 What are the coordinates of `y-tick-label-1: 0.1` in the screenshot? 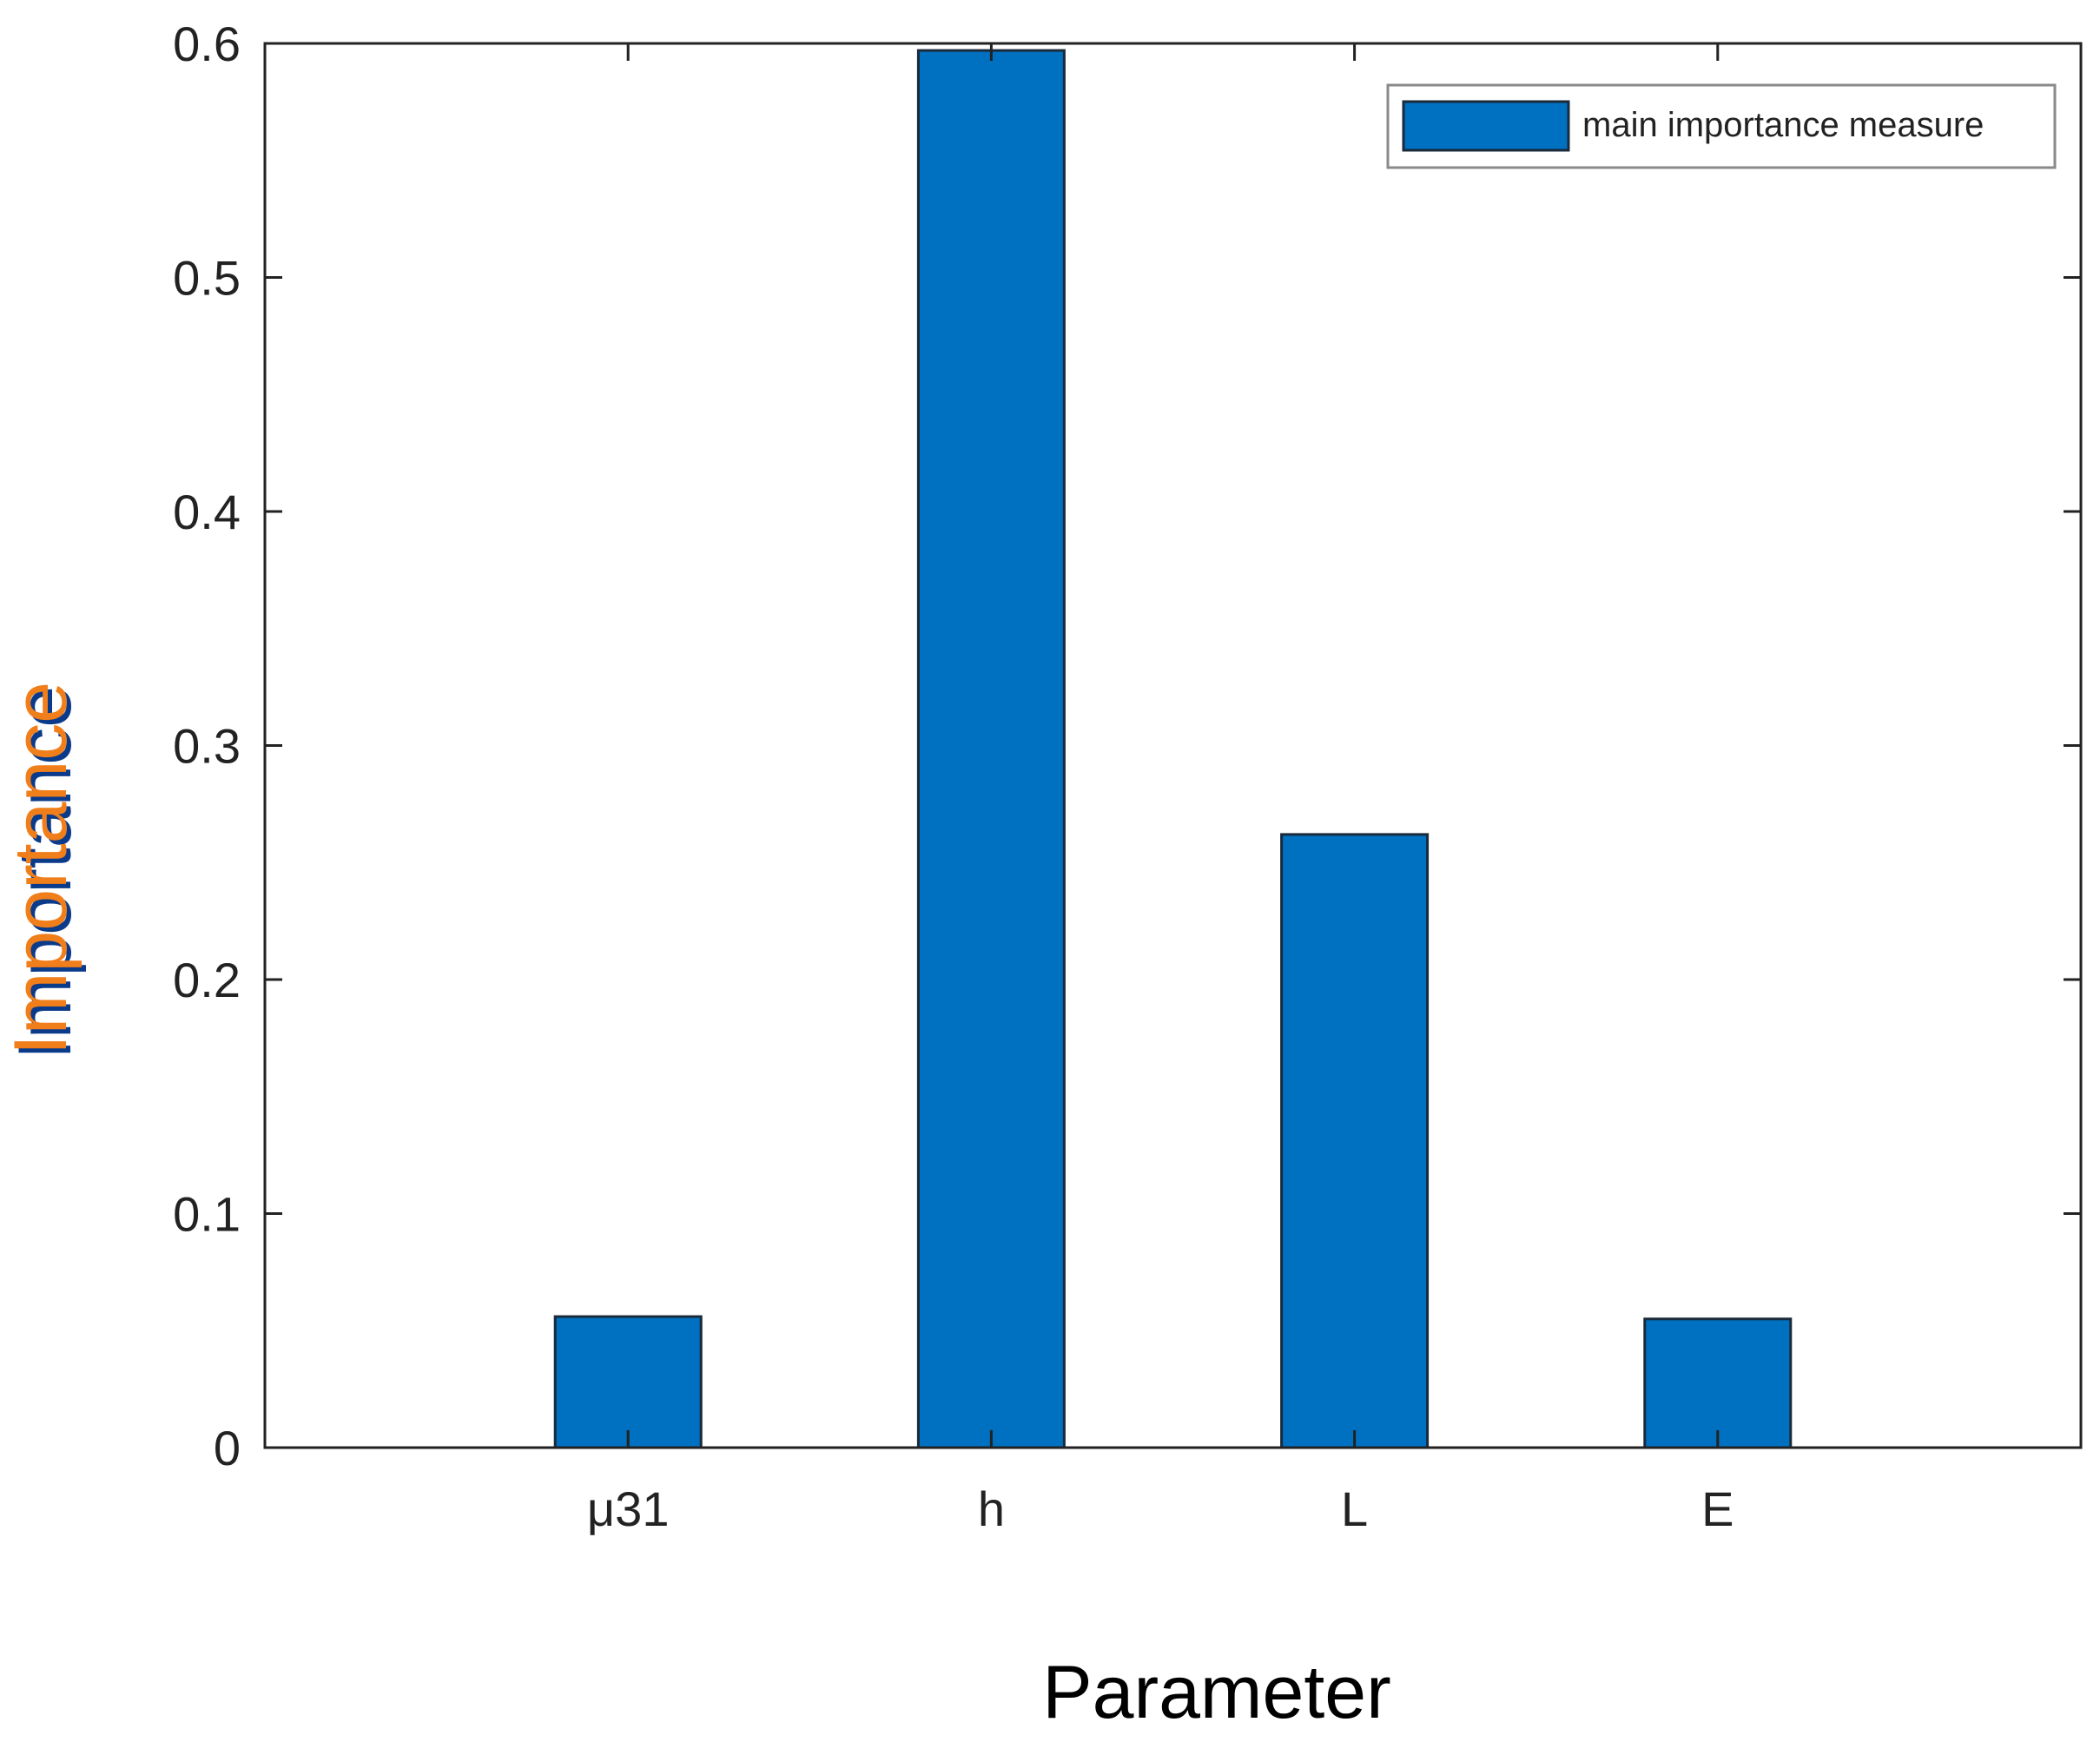 It's located at (207, 1214).